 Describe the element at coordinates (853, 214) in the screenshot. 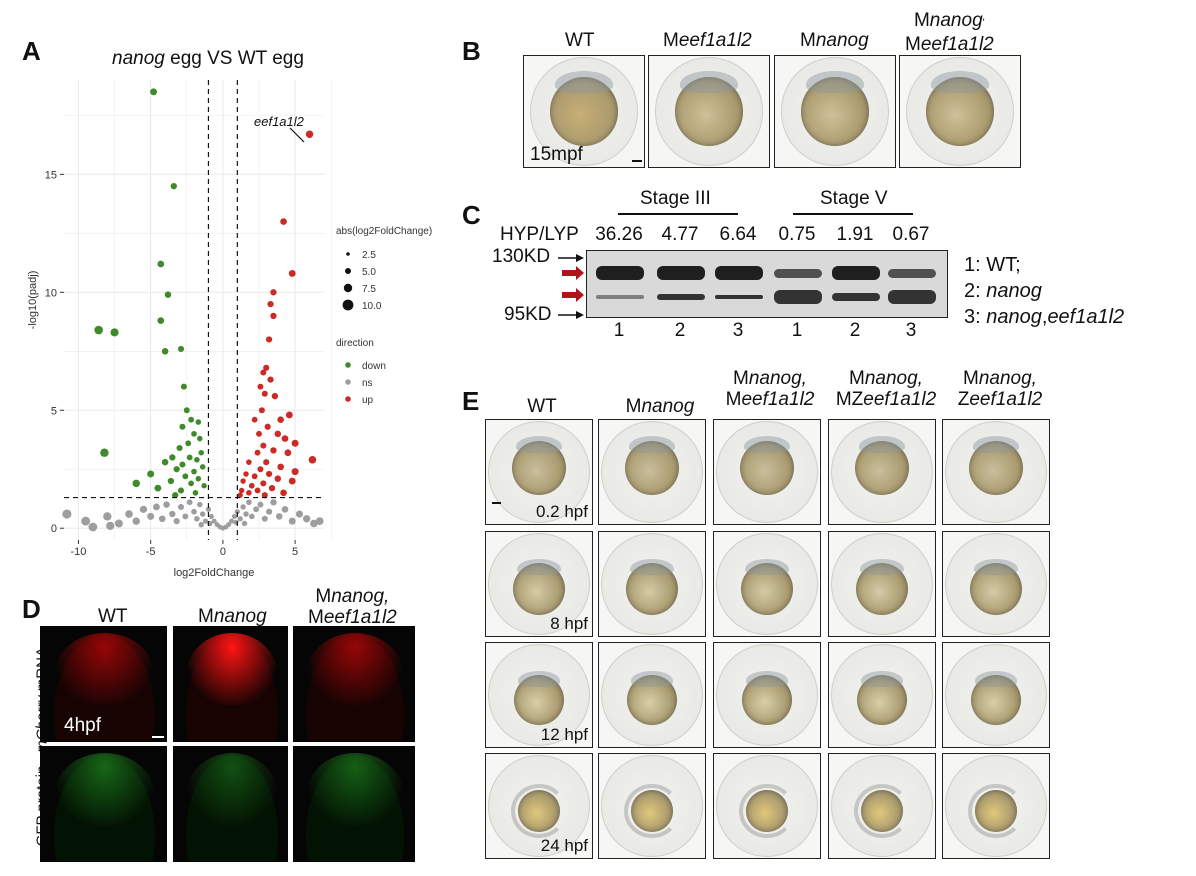

I see `c-stage5-line` at that location.